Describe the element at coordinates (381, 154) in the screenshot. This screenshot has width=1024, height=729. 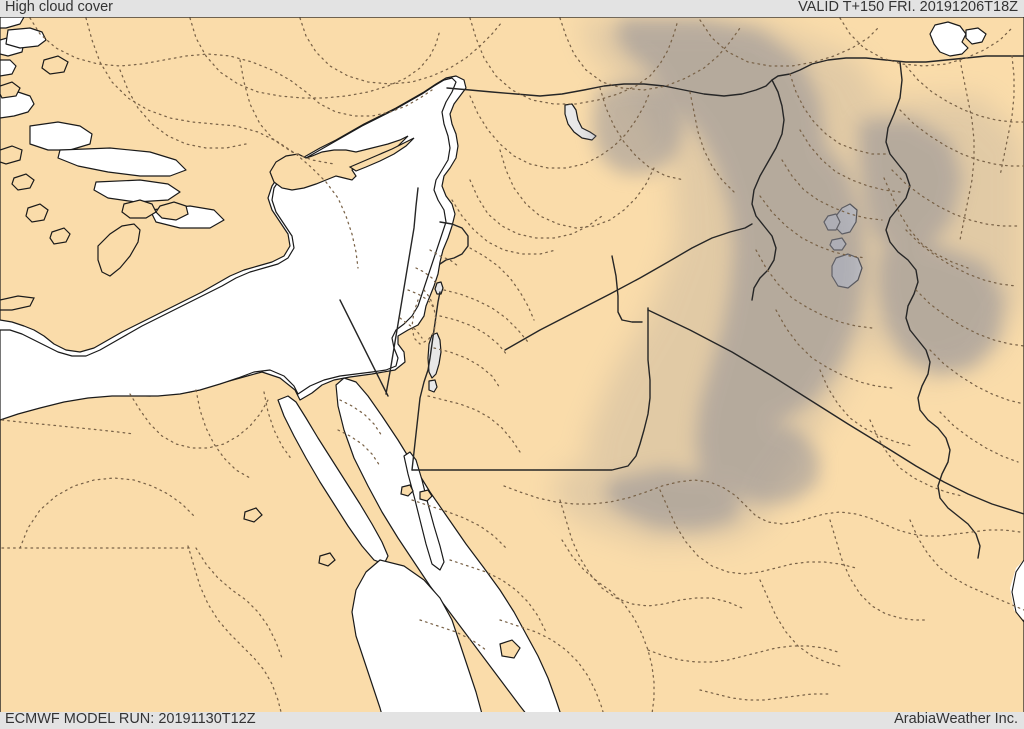
I see `island-cyprus-panhandle` at that location.